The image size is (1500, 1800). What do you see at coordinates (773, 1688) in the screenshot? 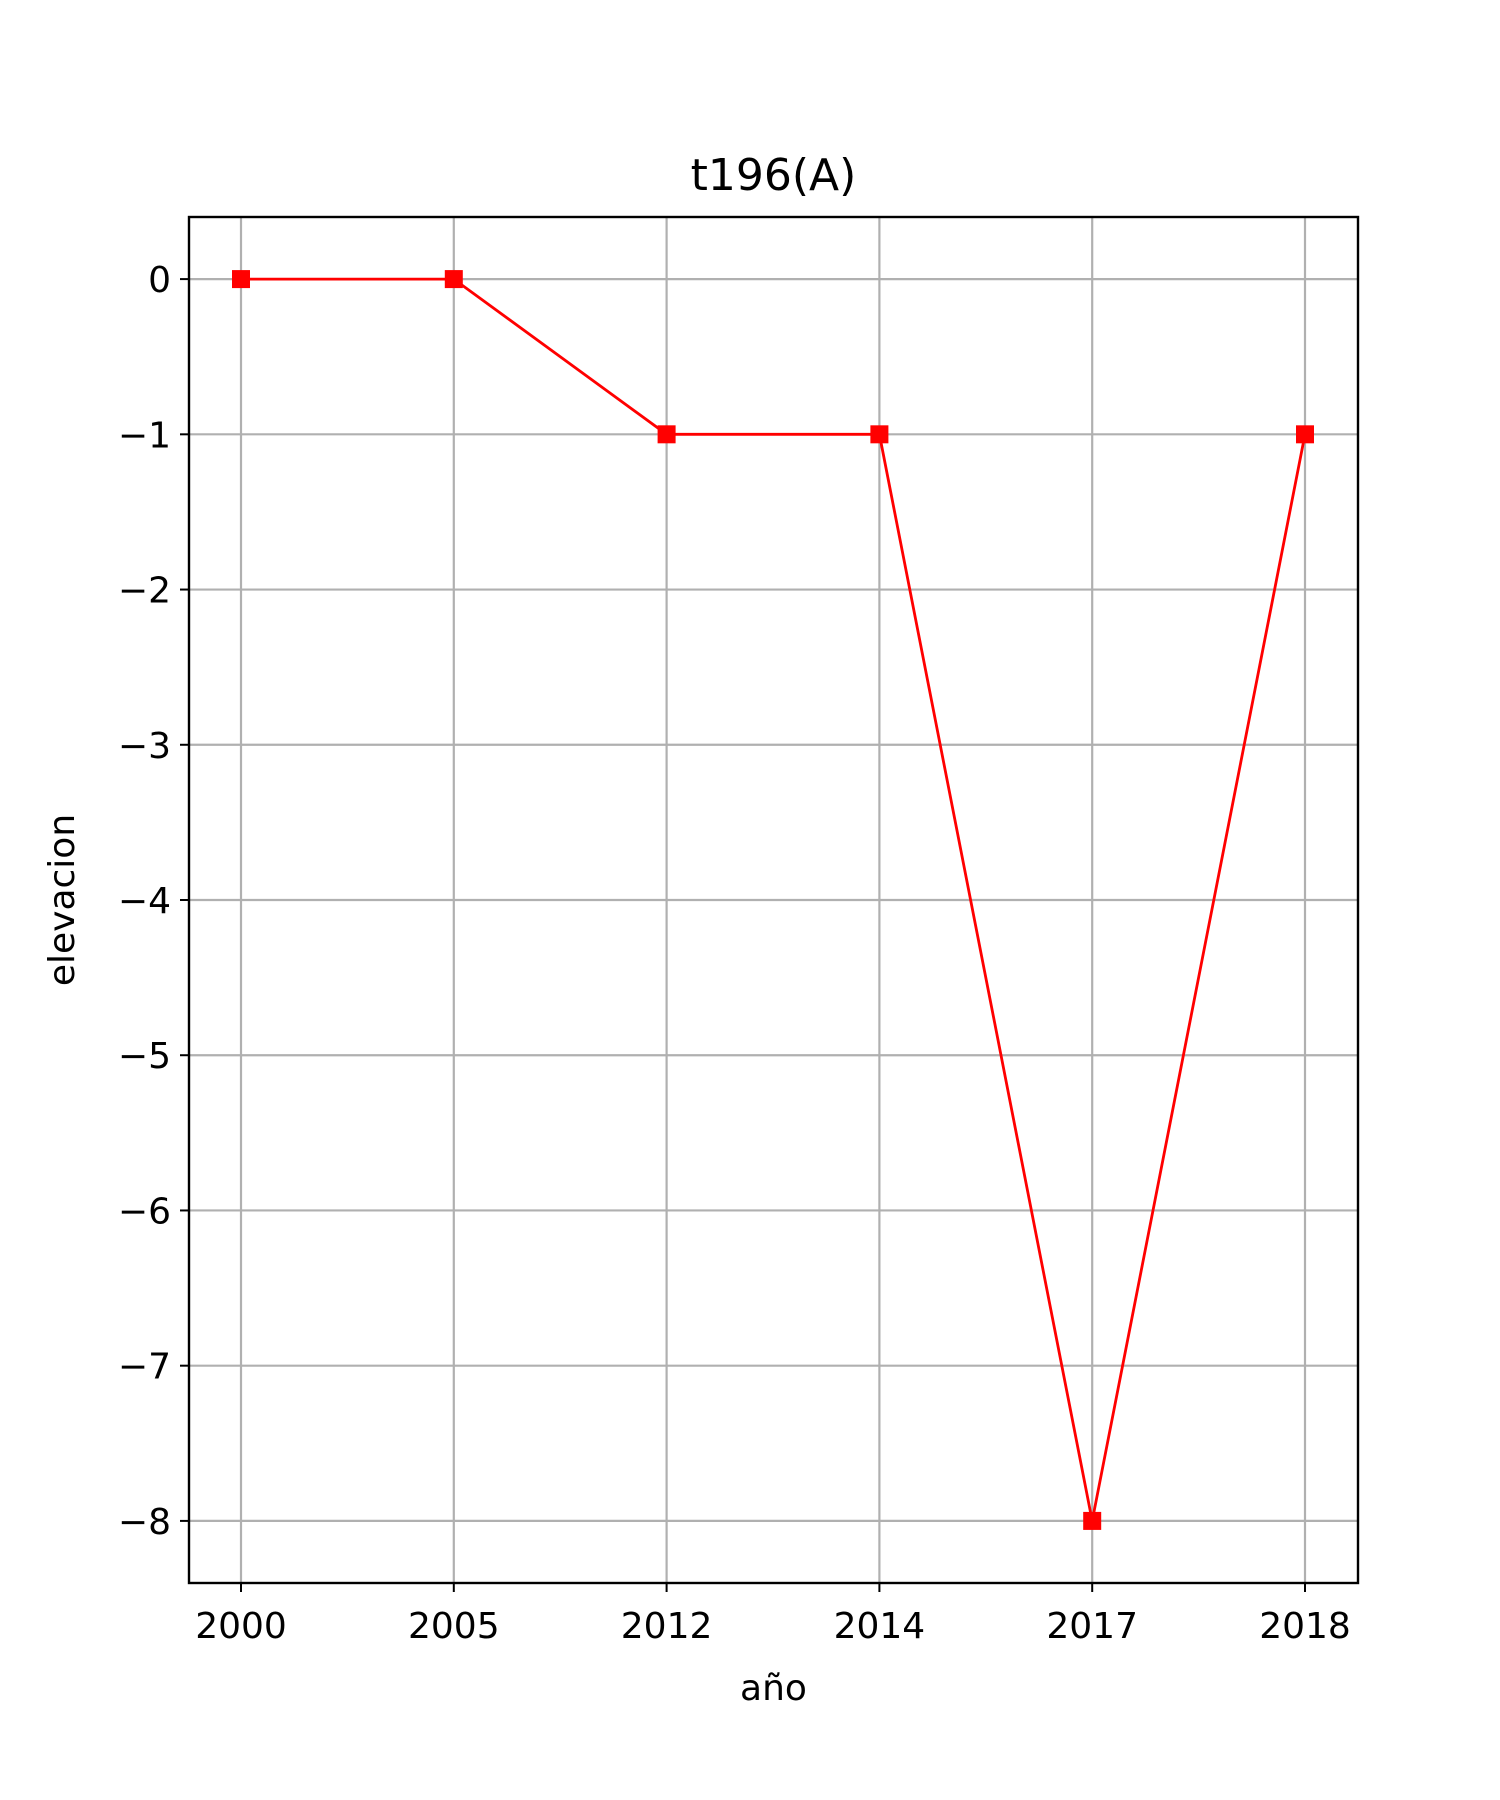
I see `x-axis-label: año` at bounding box center [773, 1688].